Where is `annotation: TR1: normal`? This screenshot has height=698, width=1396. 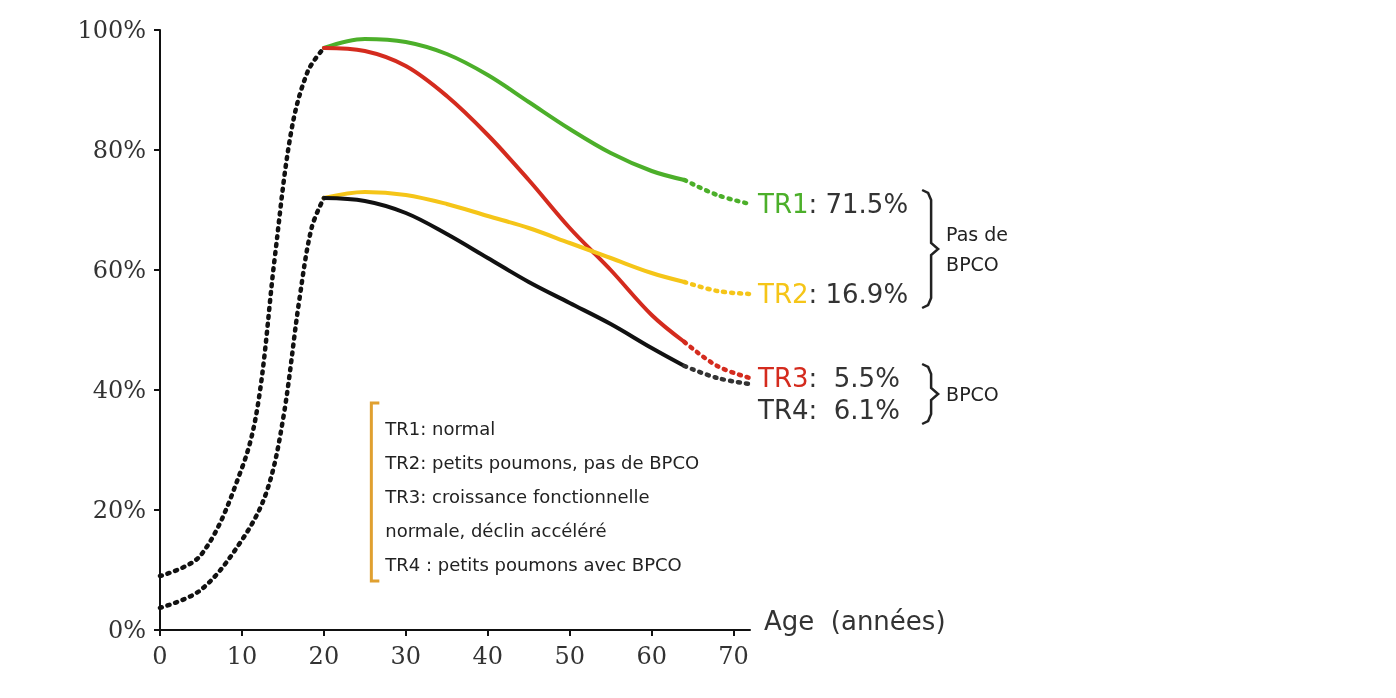
annotation: TR1: normal is located at coordinates (440, 428).